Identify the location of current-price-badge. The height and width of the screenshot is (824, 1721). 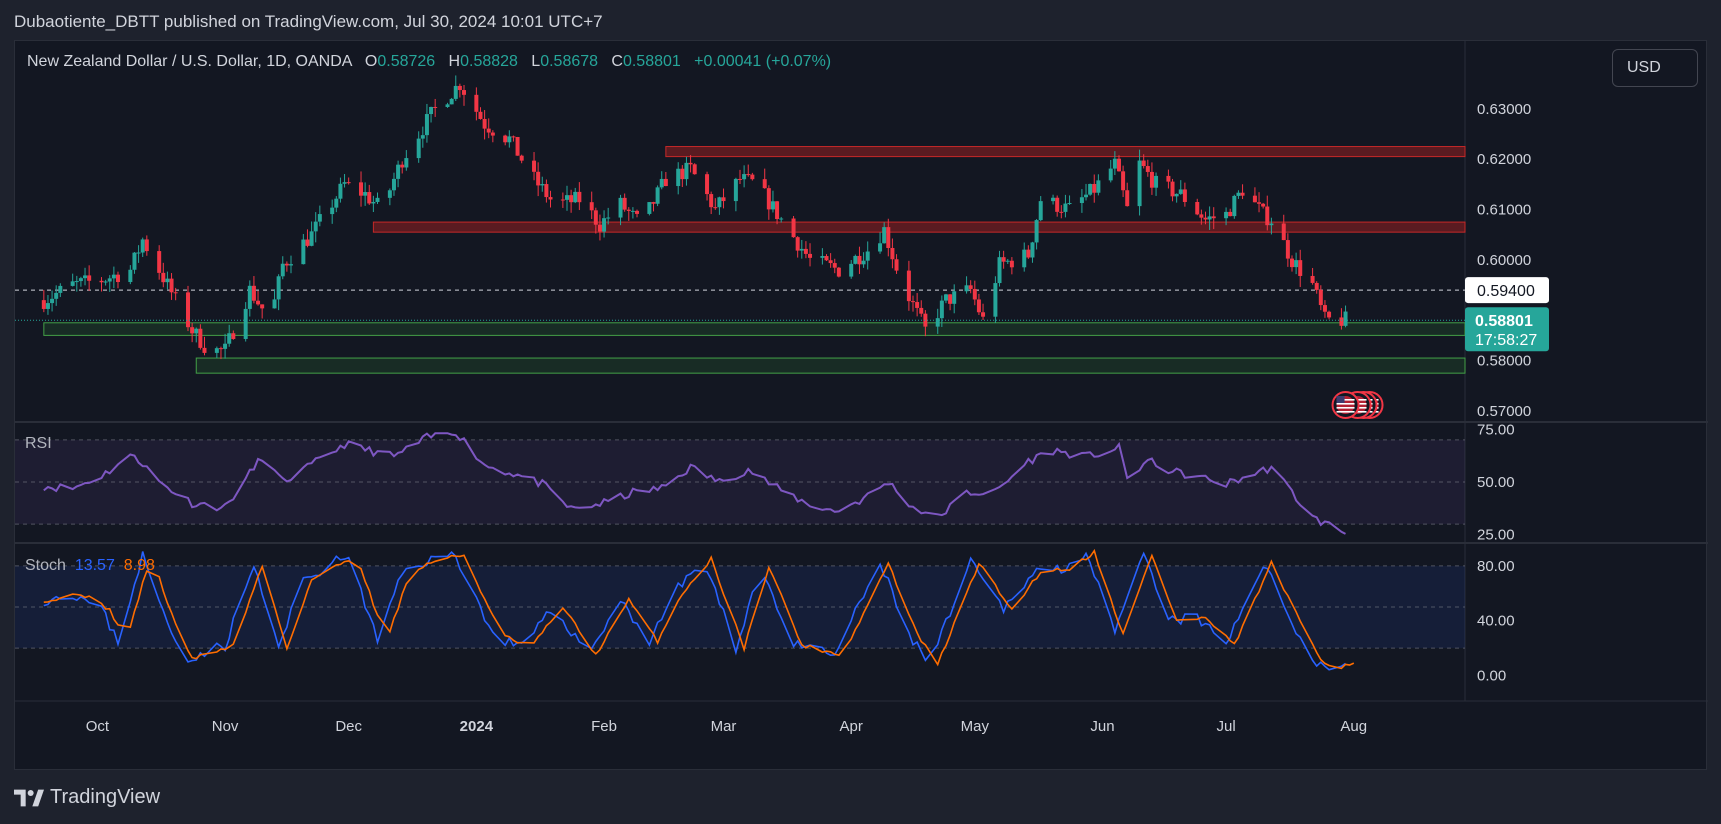
(1507, 329).